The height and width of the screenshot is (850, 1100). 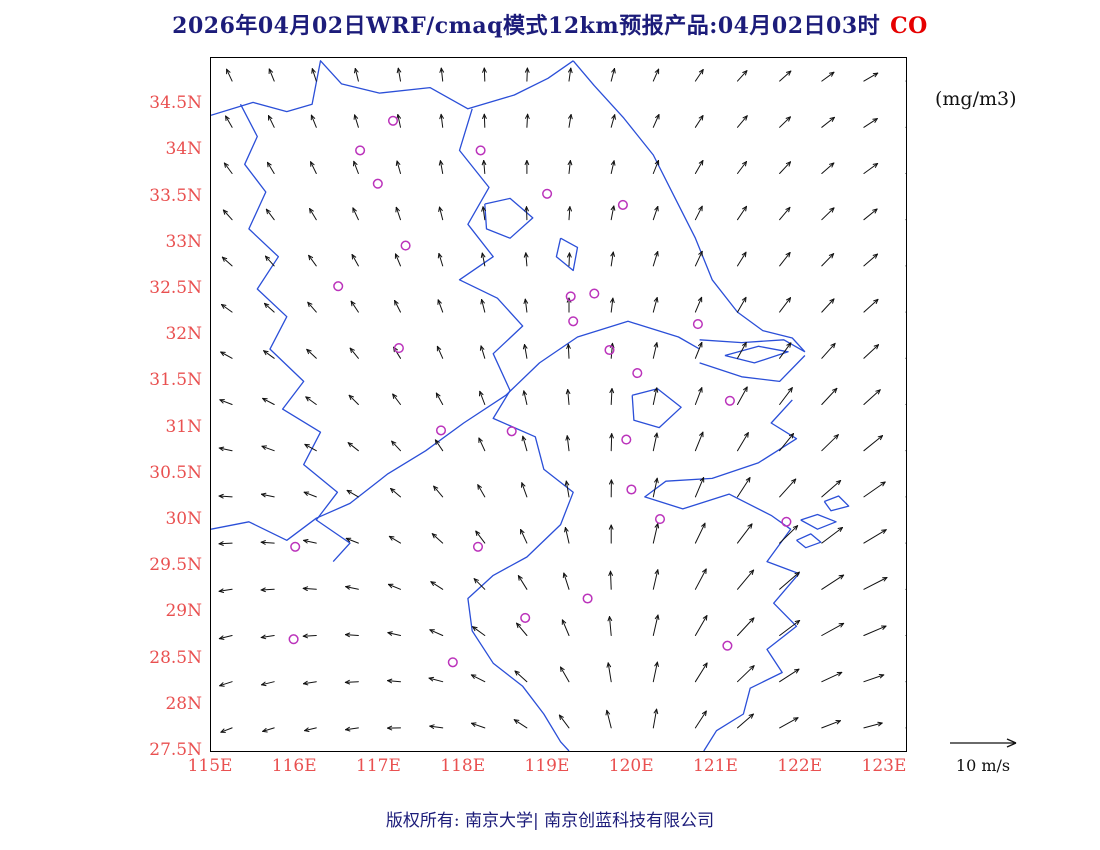 I want to click on y-axis-tick-label: 34.5N, so click(x=175, y=103).